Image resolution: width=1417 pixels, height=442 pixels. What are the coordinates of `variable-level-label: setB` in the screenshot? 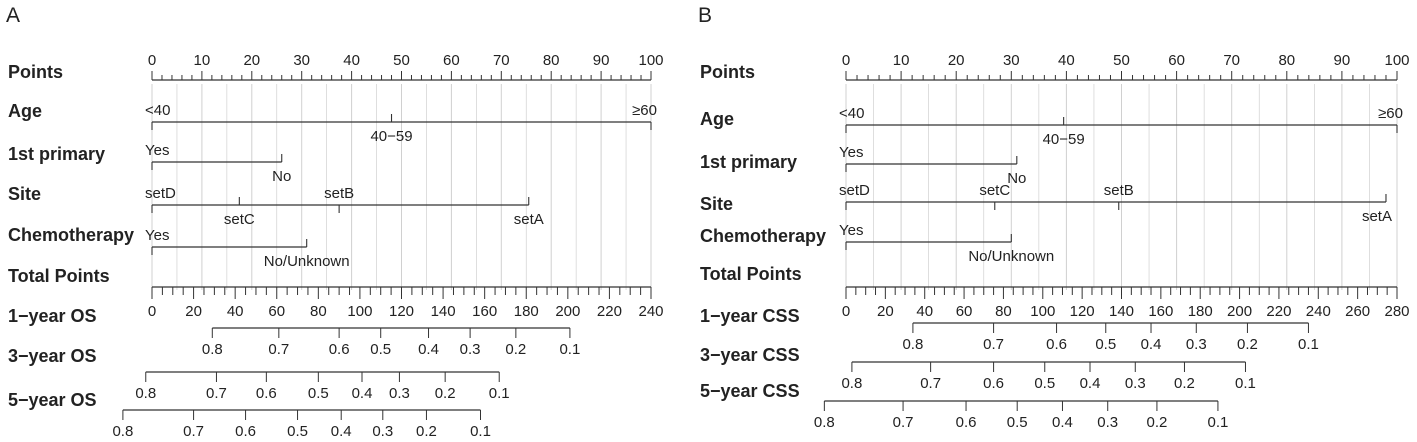 It's located at (339, 193).